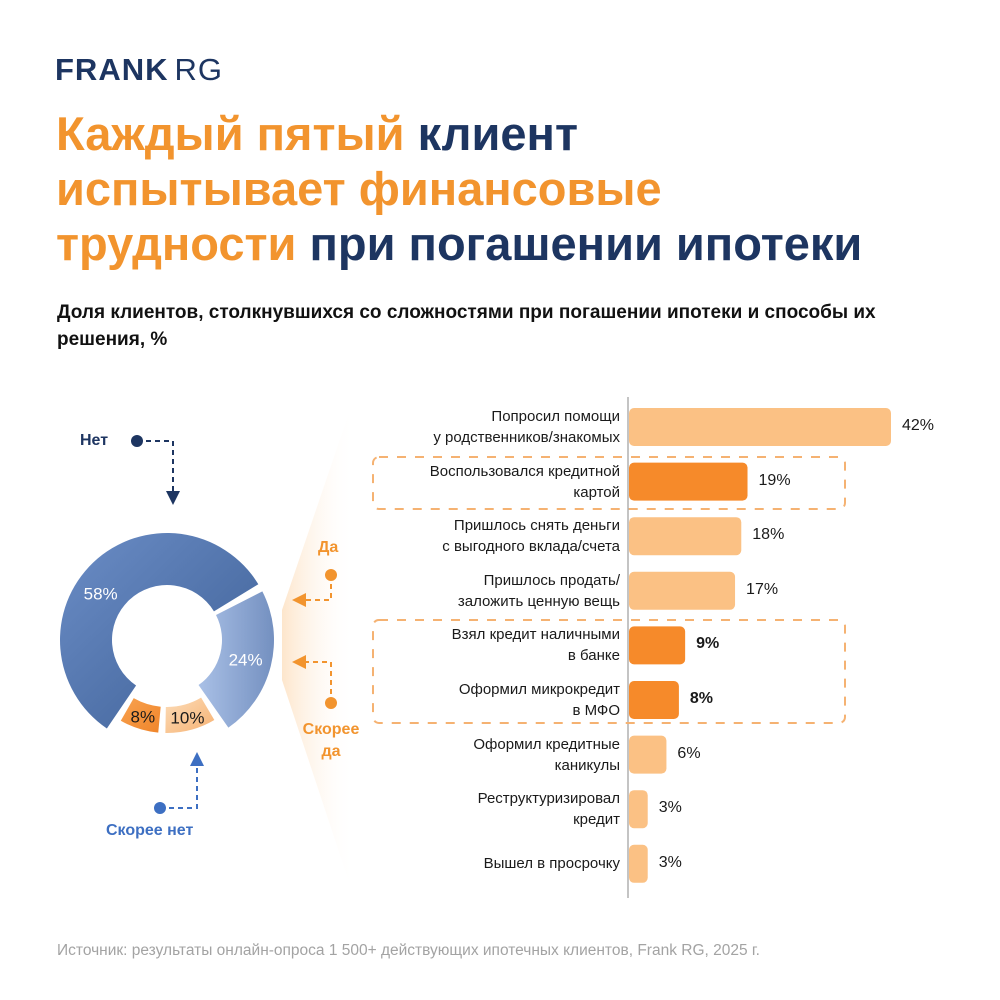 The image size is (1000, 1000). I want to click on bar-category-label: Оформил кредитные каникулы, so click(546, 755).